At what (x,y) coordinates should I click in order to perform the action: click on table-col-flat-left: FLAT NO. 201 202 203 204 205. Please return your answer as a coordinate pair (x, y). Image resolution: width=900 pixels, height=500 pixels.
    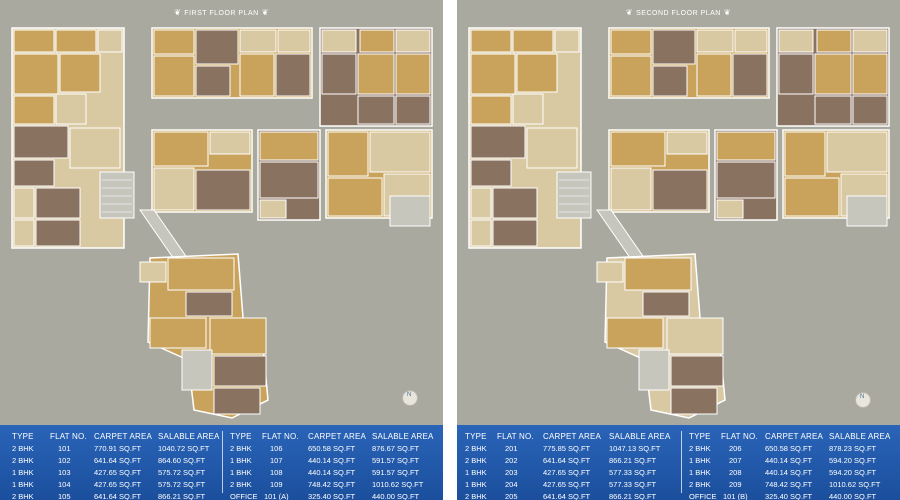
    Looking at the image, I should click on (515, 466).